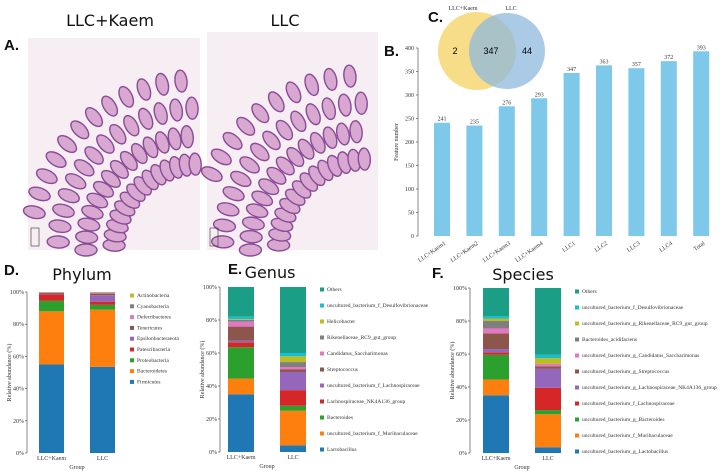 This screenshot has height=476, width=728. I want to click on legend-label: uncultured_bacterium_g_Lactobacillus, so click(625, 452).